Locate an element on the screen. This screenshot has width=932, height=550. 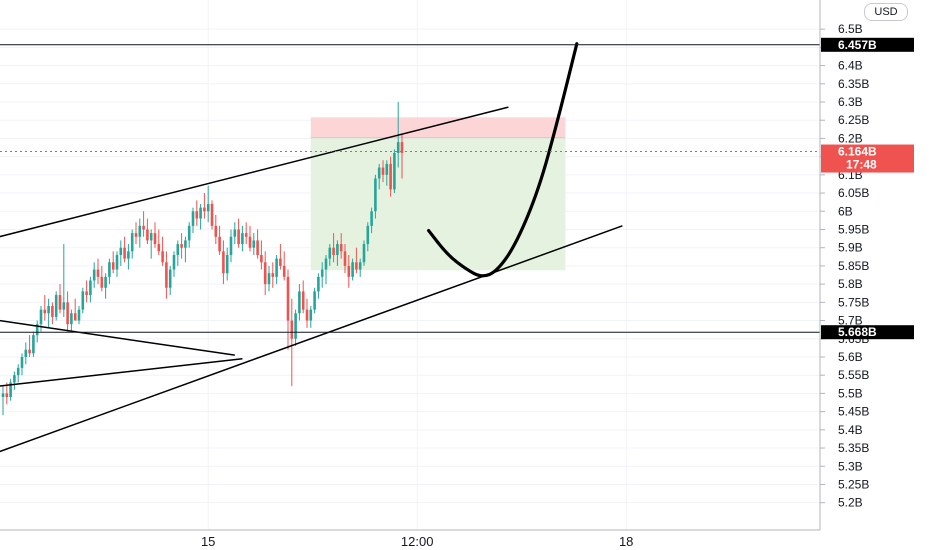
projection-curve is located at coordinates (503, 160).